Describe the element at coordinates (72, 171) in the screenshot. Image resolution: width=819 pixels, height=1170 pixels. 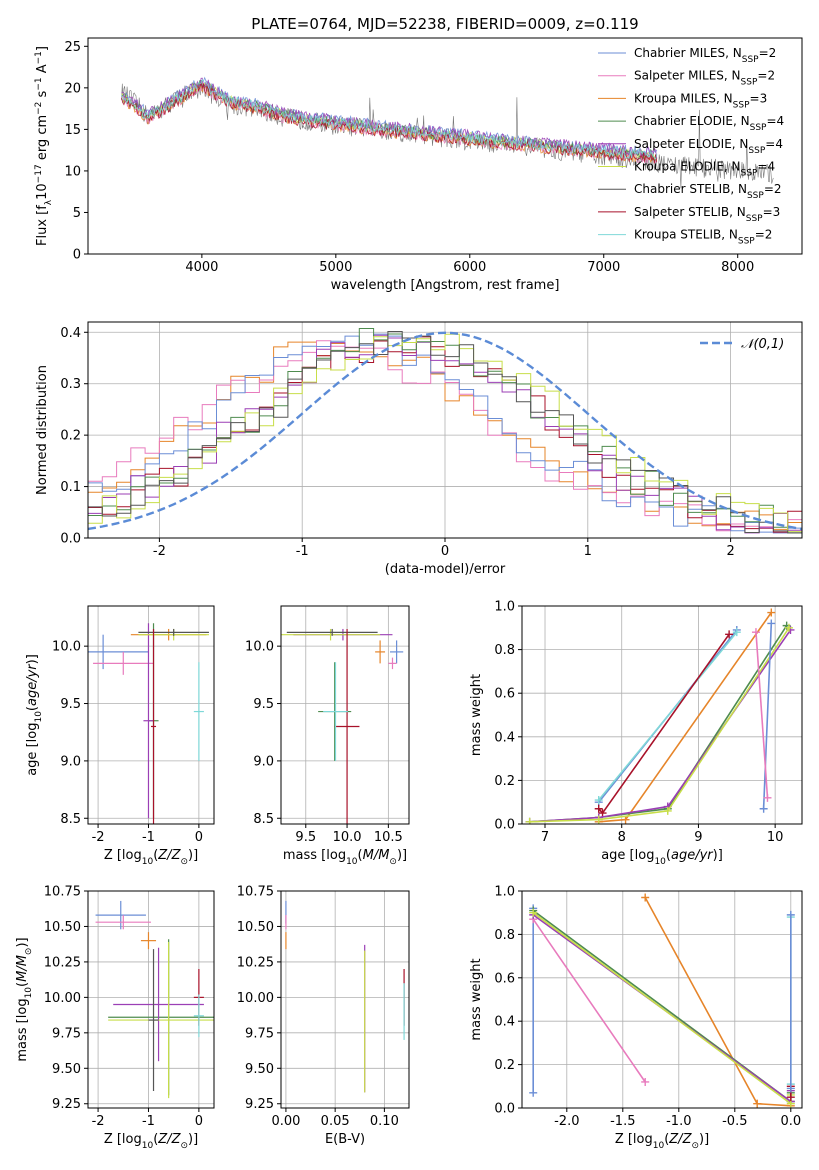
I see `y-tick-label: 10` at that location.